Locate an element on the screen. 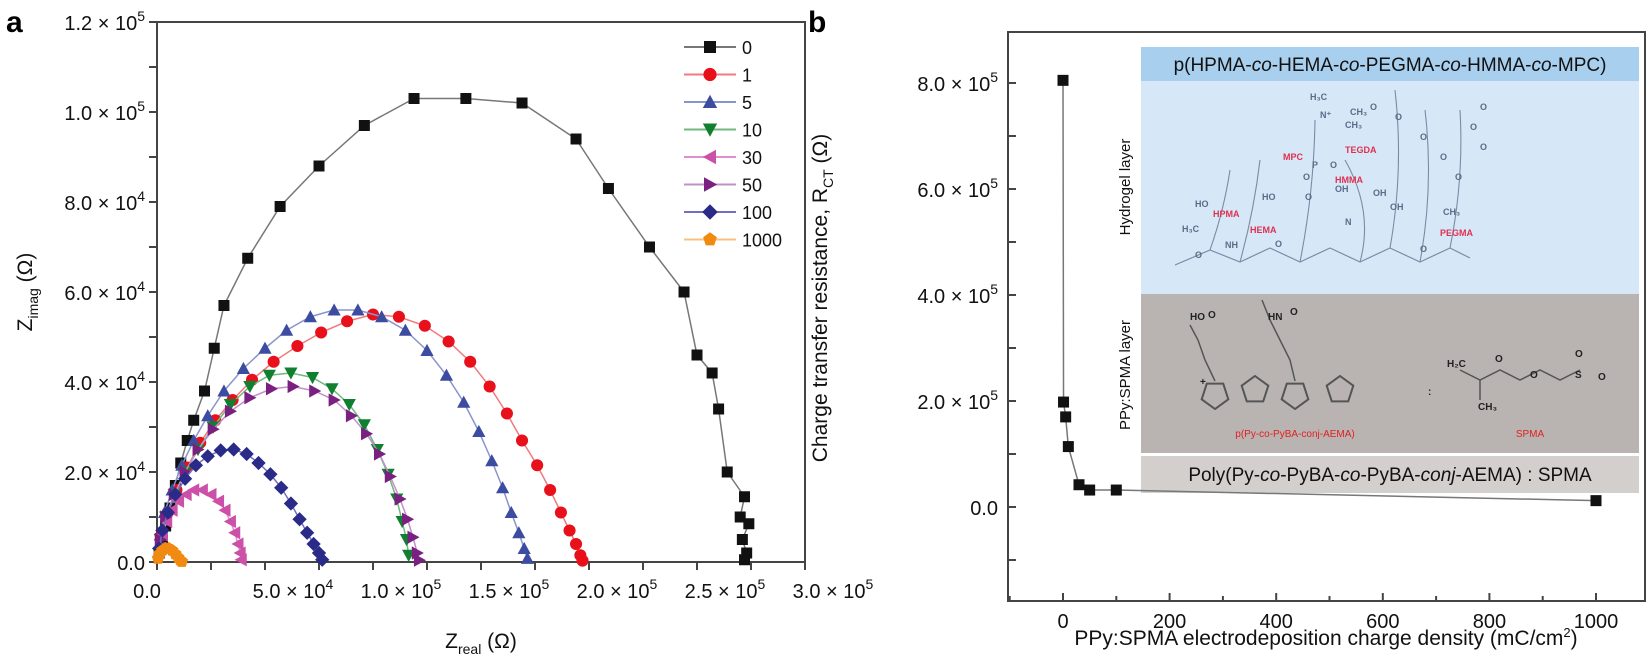 This screenshot has height=669, width=1652. legend-item-5: 5 is located at coordinates (718, 103).